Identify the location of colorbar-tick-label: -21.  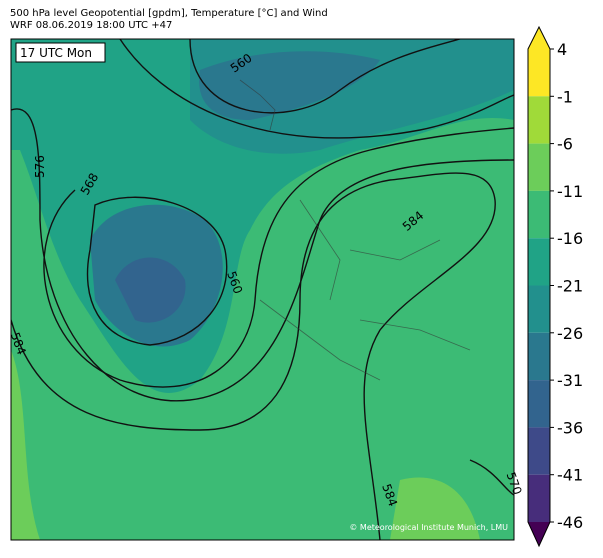
(570, 286).